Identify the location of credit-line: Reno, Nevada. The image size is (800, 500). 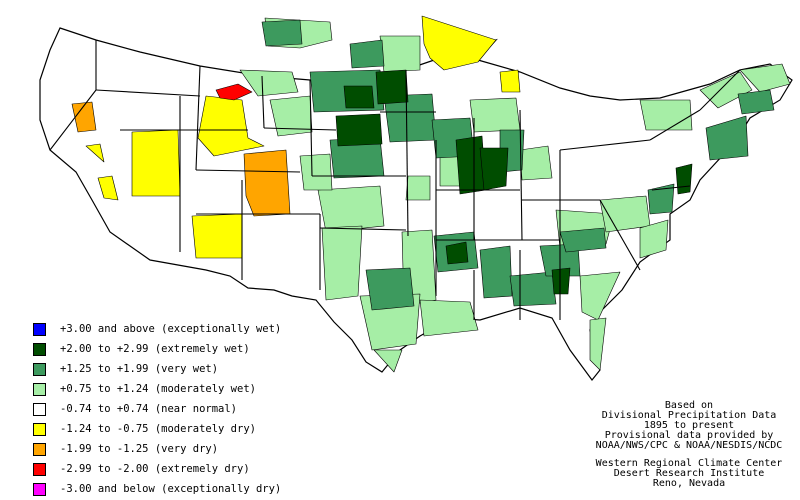
(689, 483).